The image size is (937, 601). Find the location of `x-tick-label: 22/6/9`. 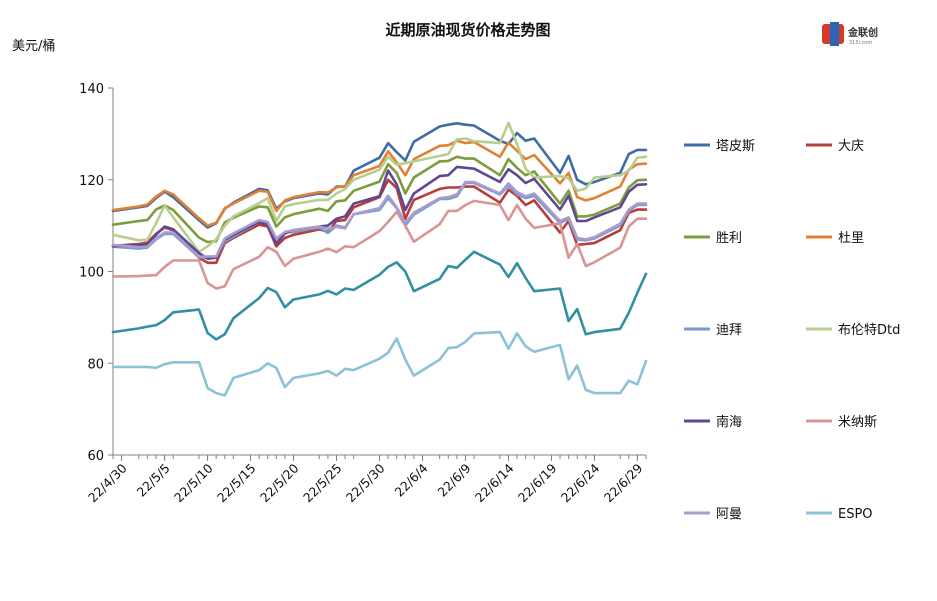

x-tick-label: 22/6/9 is located at coordinates (454, 479).